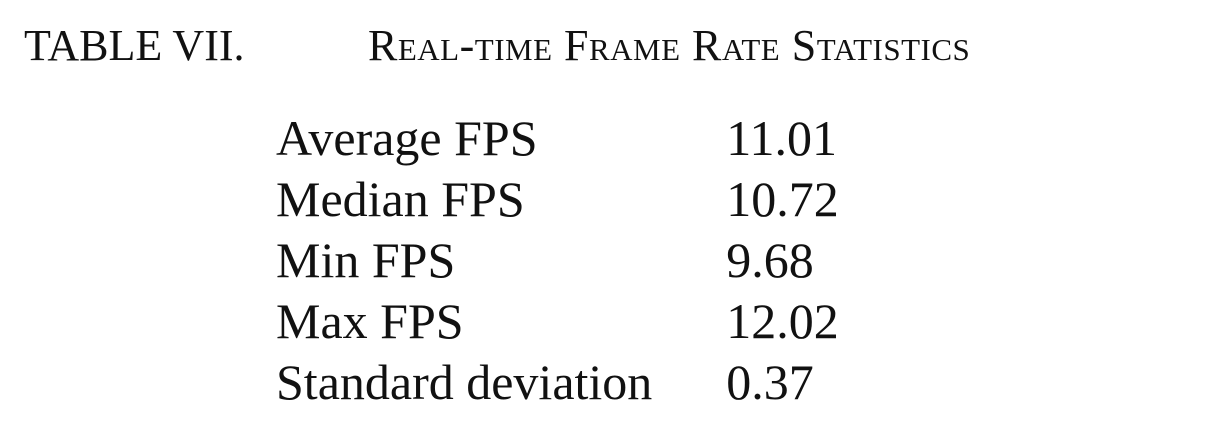 The width and height of the screenshot is (1213, 430). I want to click on metric-label: Standard deviation, so click(464, 382).